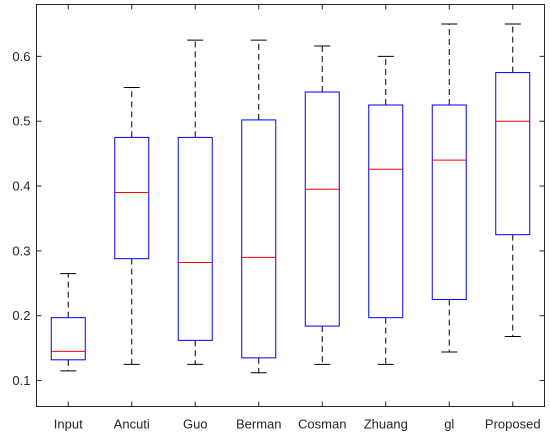 The image size is (550, 440). Describe the element at coordinates (322, 424) in the screenshot. I see `x-tick-label: Cosman` at that location.